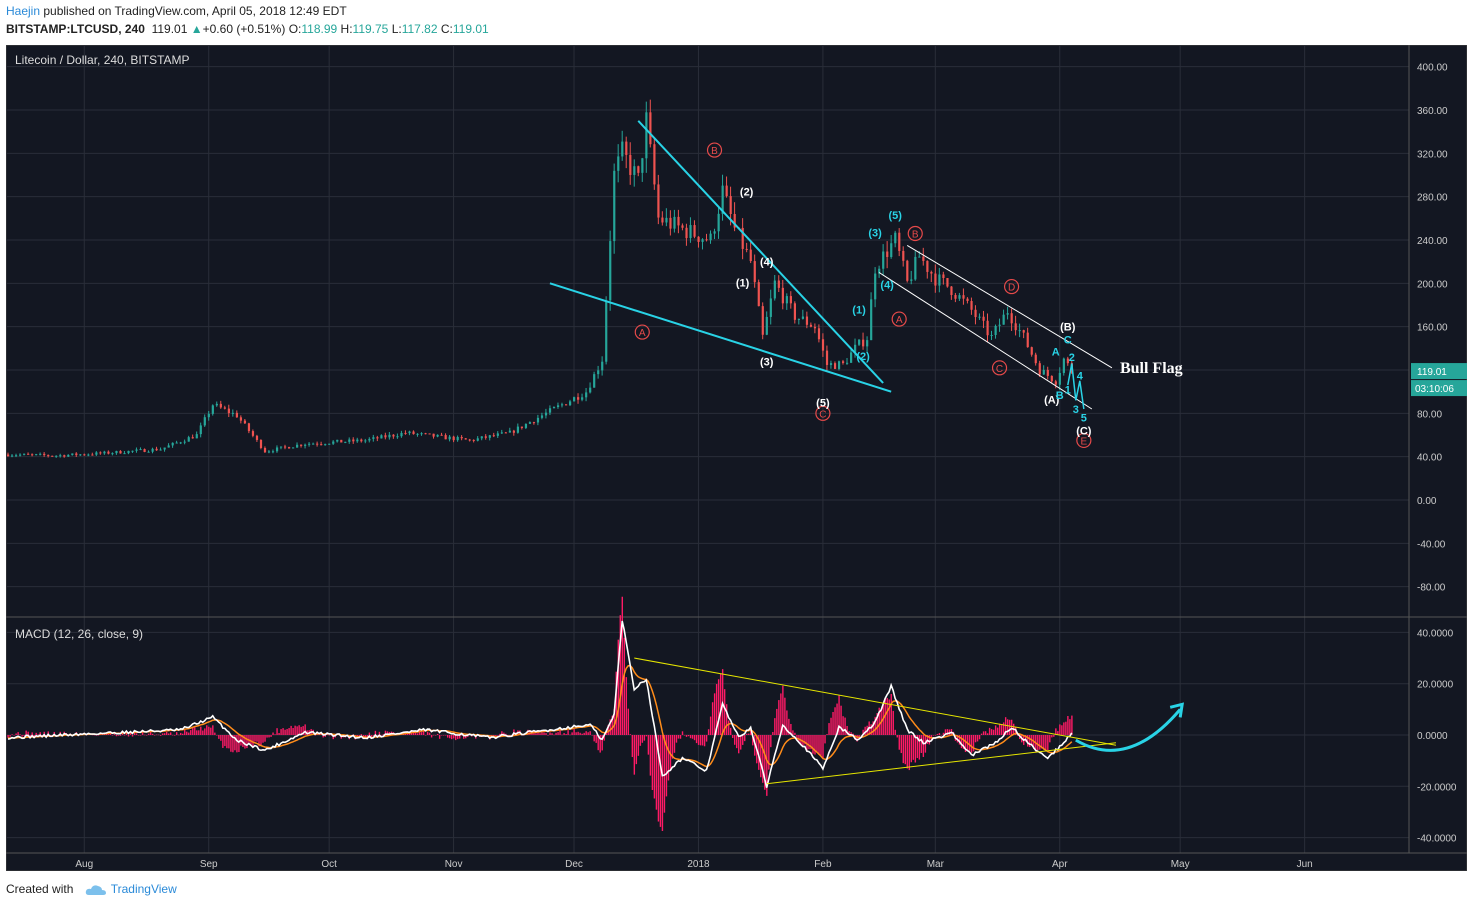 Image resolution: width=1473 pixels, height=908 pixels. What do you see at coordinates (23, 11) in the screenshot?
I see `author-link: Haejin` at bounding box center [23, 11].